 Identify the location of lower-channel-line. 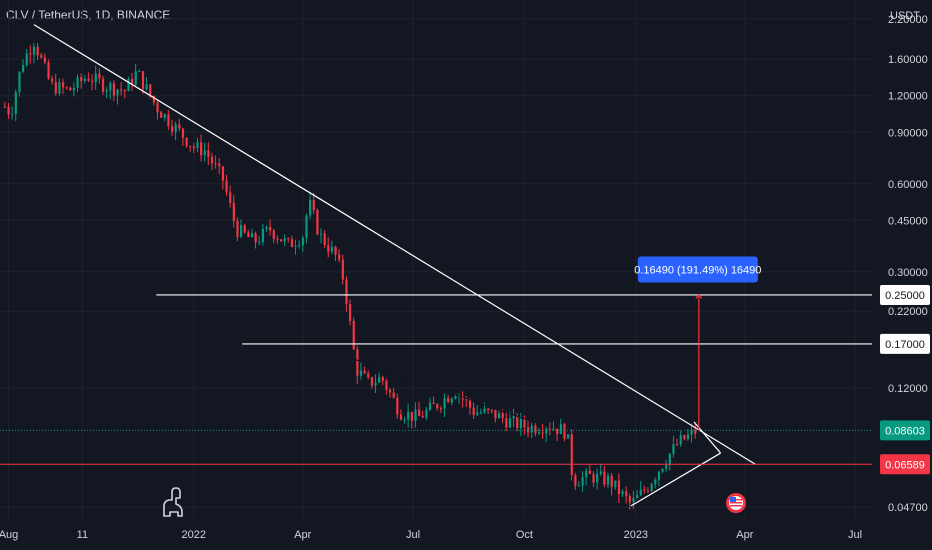
(448, 392).